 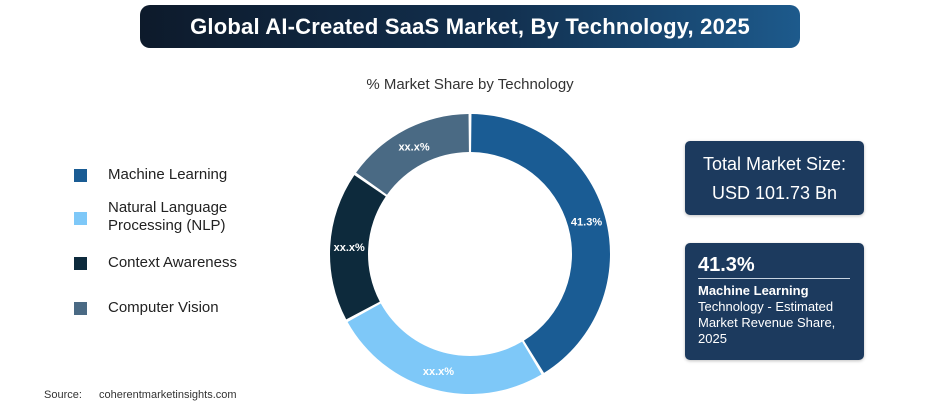 I want to click on source-label: Source:, so click(x=63, y=395).